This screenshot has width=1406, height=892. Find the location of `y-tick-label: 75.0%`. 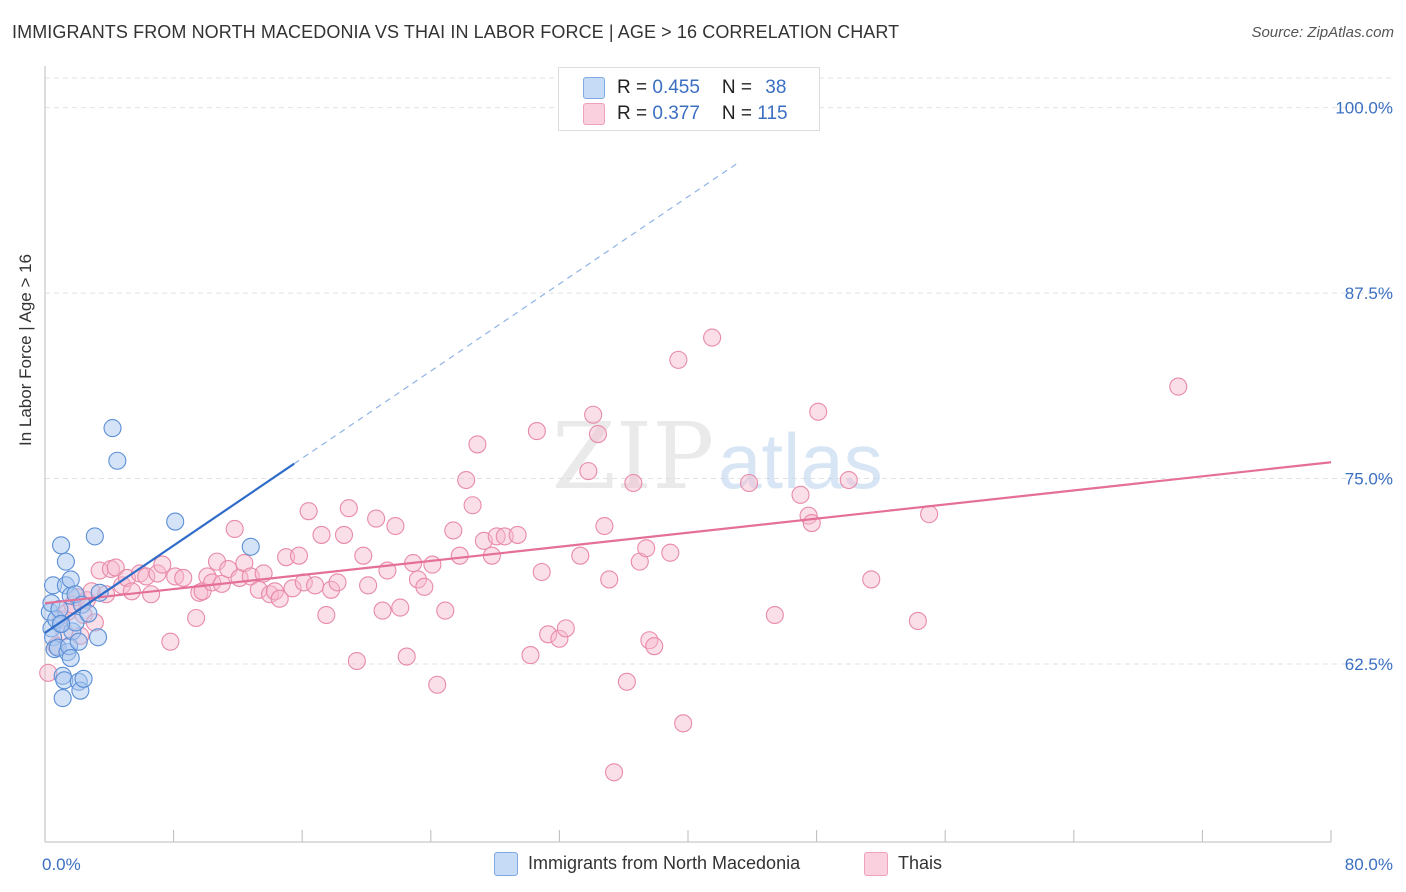

y-tick-label: 75.0% is located at coordinates (1369, 479).